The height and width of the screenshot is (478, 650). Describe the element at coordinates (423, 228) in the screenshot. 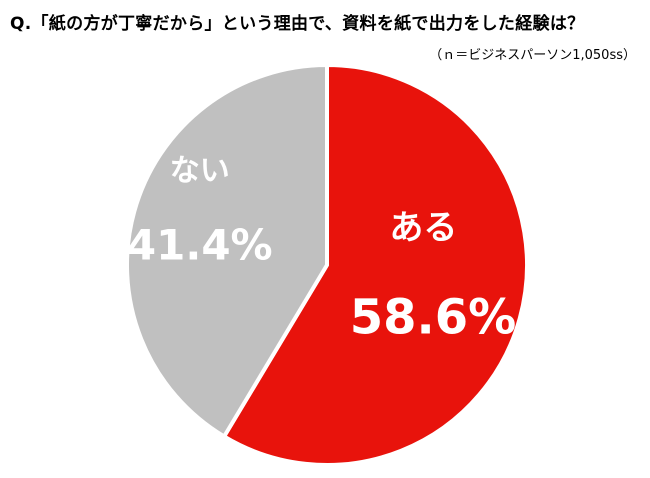

I see `slice-label-yes: ある` at that location.